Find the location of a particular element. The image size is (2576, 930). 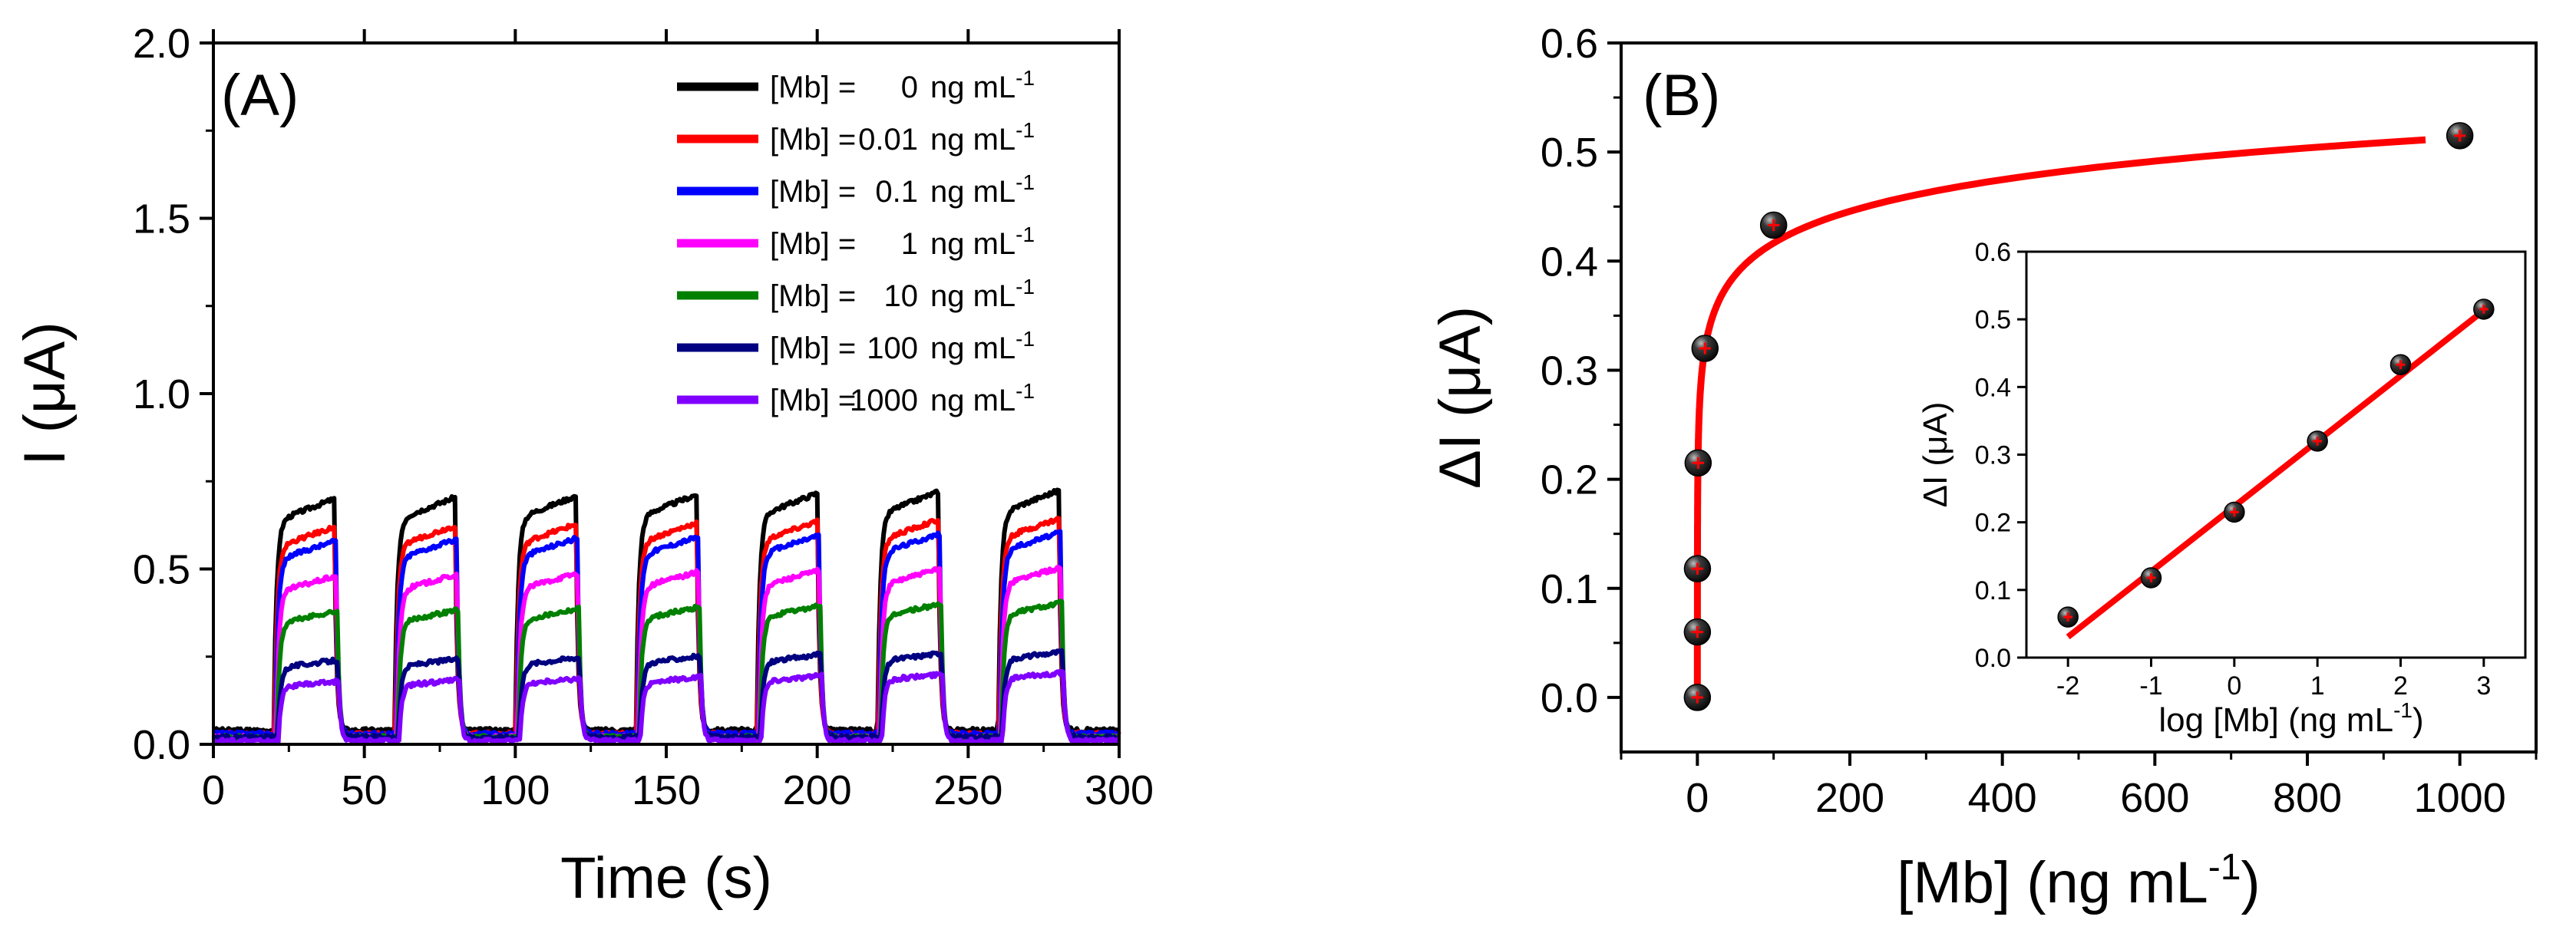

panel-b-x-tick-label: 0 is located at coordinates (1697, 798).